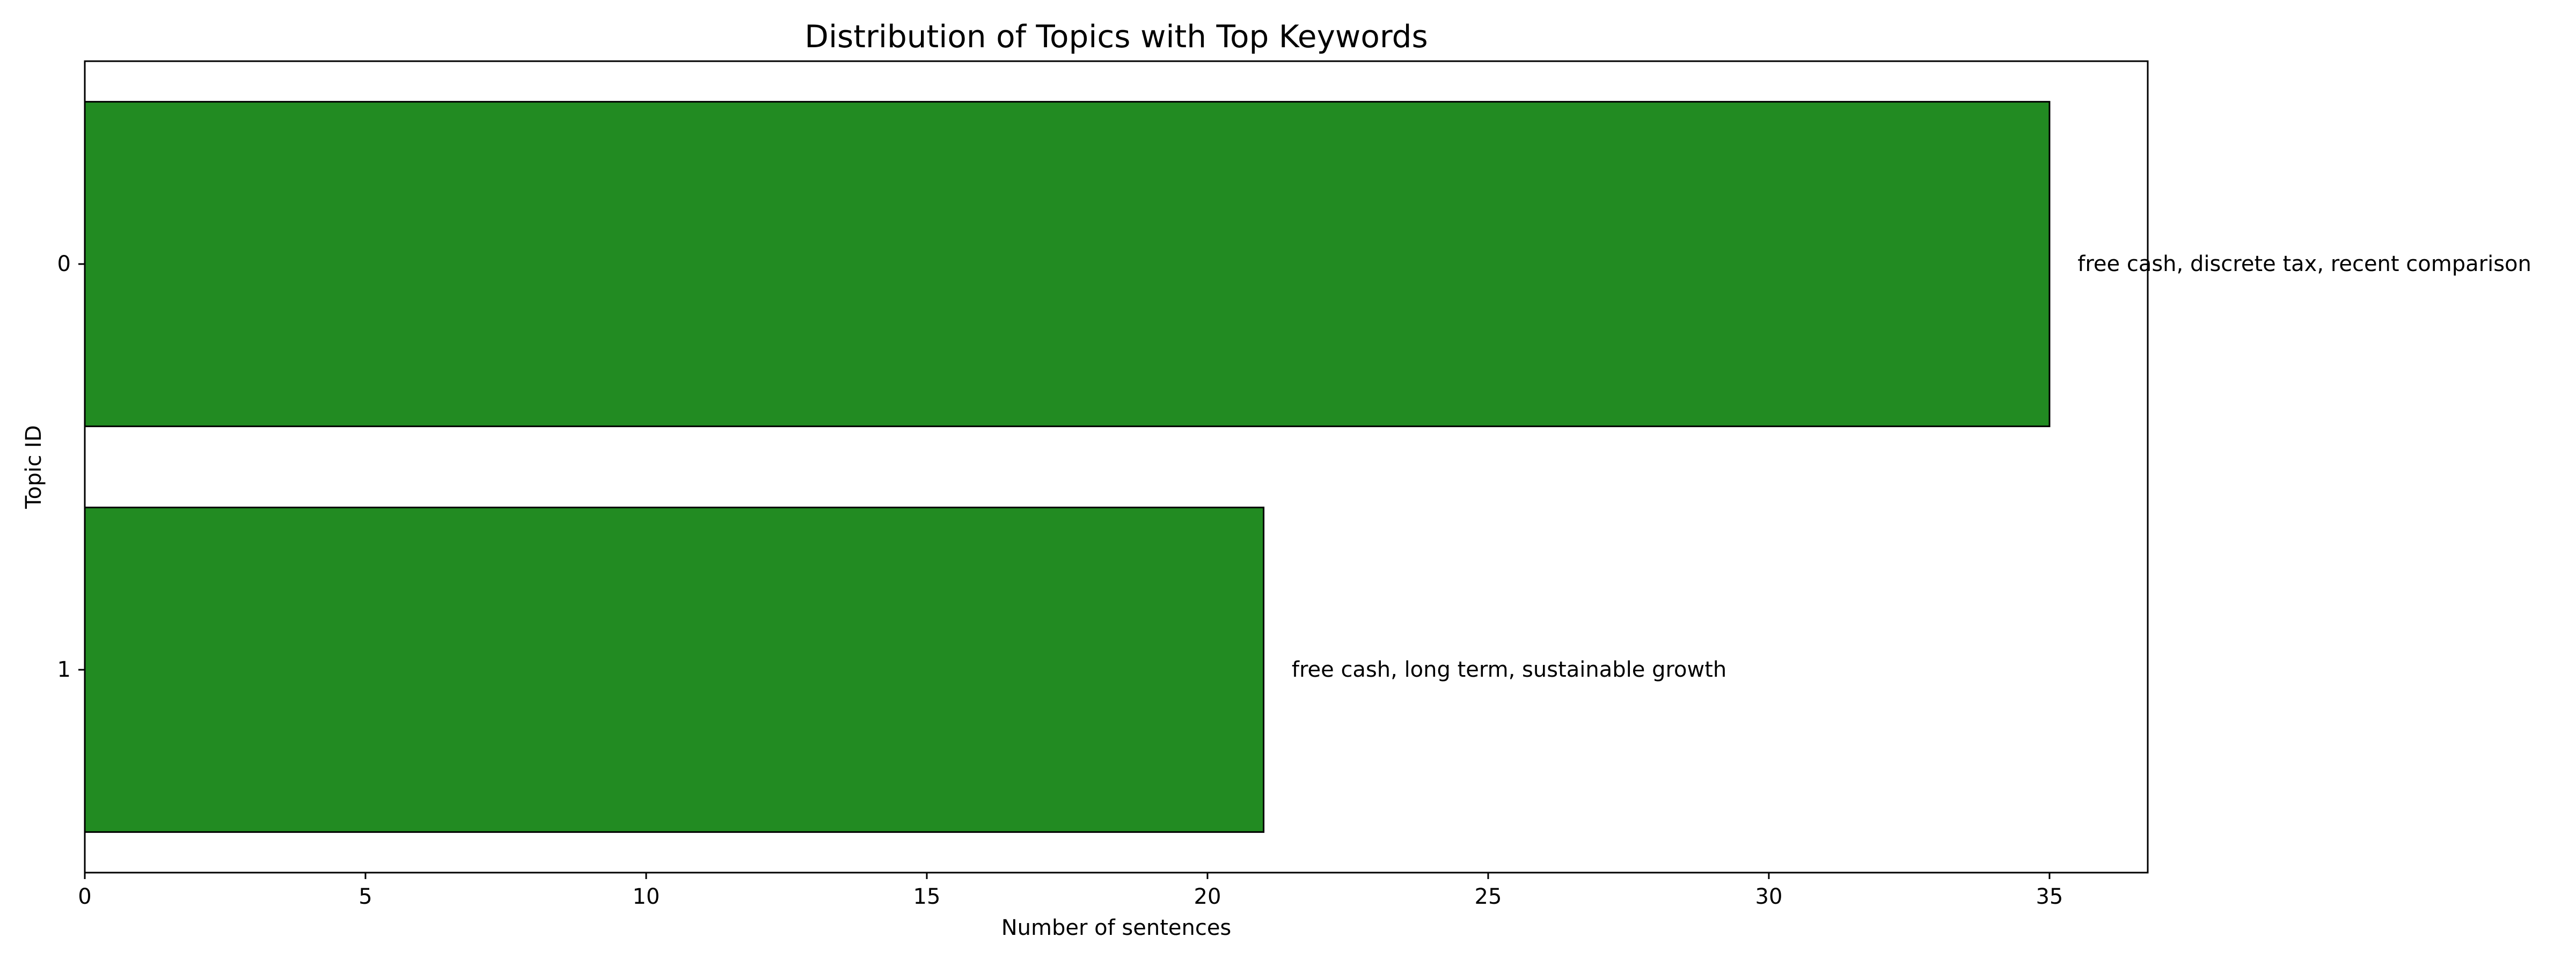 The width and height of the screenshot is (2576, 966). Describe the element at coordinates (1488, 896) in the screenshot. I see `x-tick-label-25: 25` at that location.